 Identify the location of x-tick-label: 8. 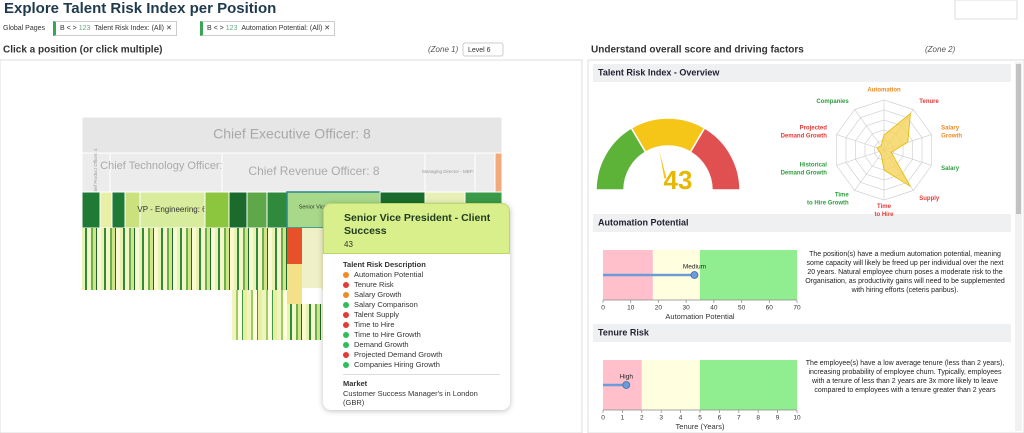
(758, 418).